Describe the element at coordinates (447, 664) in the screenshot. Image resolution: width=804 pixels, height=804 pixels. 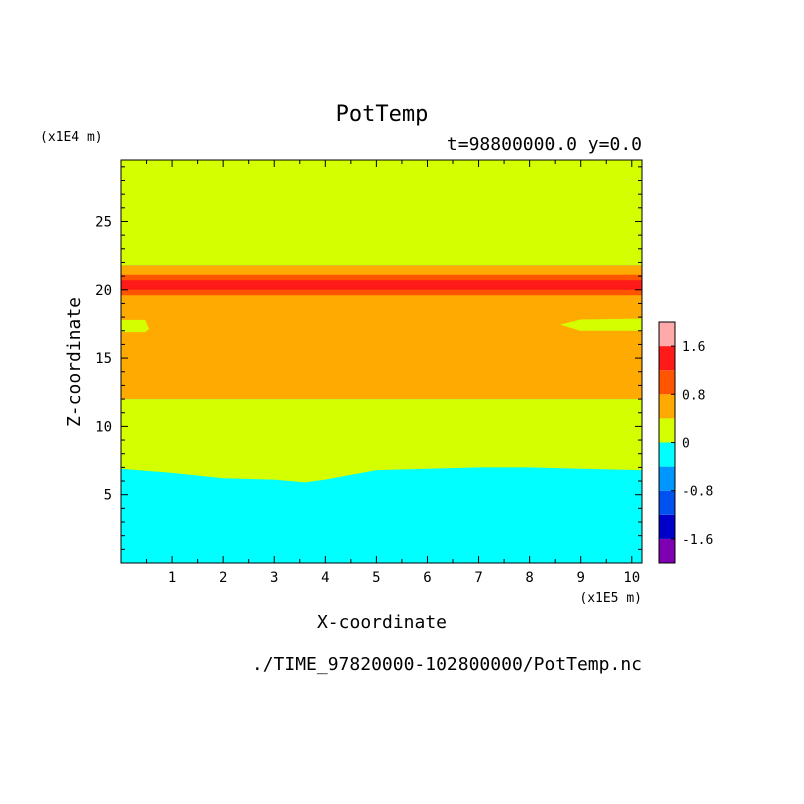
I see `file-path: ./TIME_97820000-102800000/PotTemp.nc` at that location.